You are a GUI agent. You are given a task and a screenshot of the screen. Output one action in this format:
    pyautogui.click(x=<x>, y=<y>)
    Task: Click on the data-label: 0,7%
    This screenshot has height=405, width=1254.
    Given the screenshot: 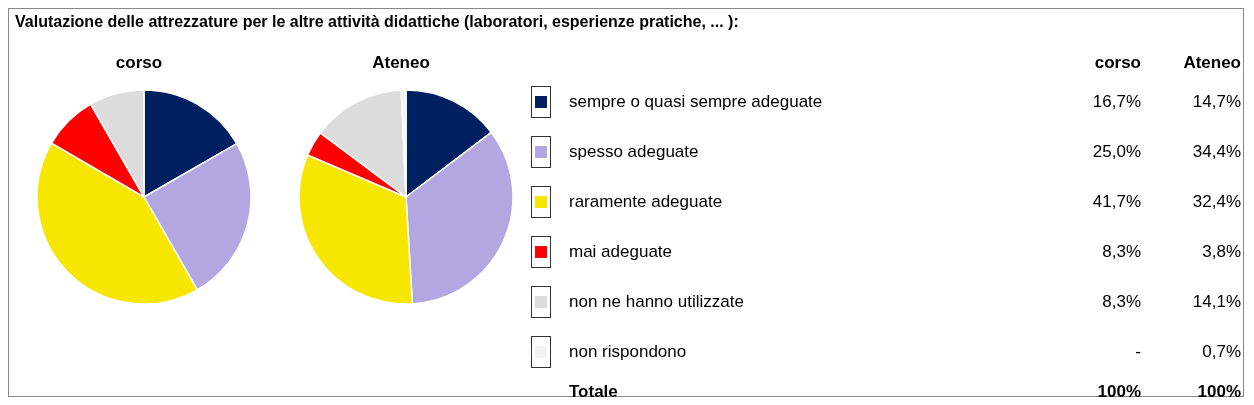 What is the action you would take?
    pyautogui.click(x=1221, y=352)
    